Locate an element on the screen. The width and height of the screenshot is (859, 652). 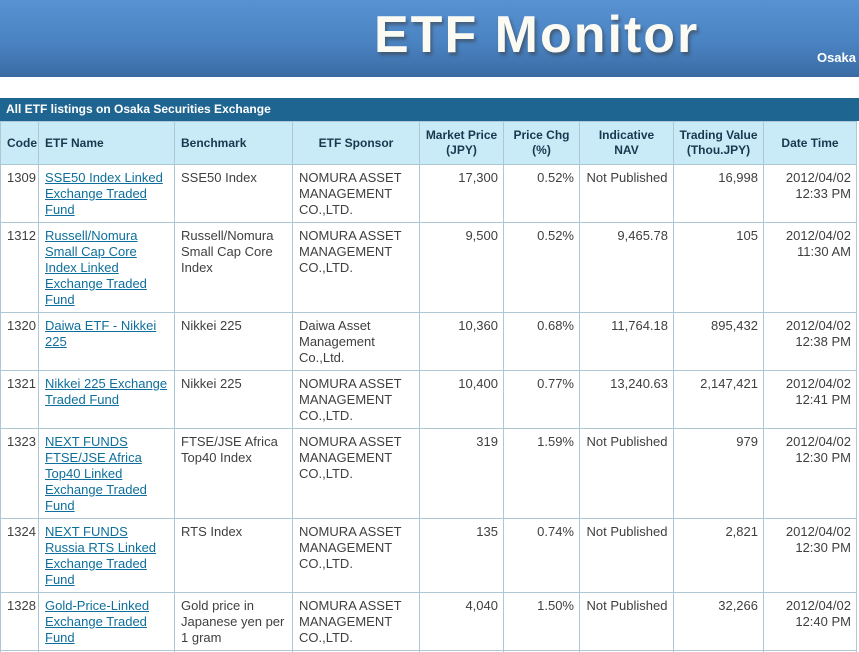
trading-value: 32,266 is located at coordinates (718, 621).